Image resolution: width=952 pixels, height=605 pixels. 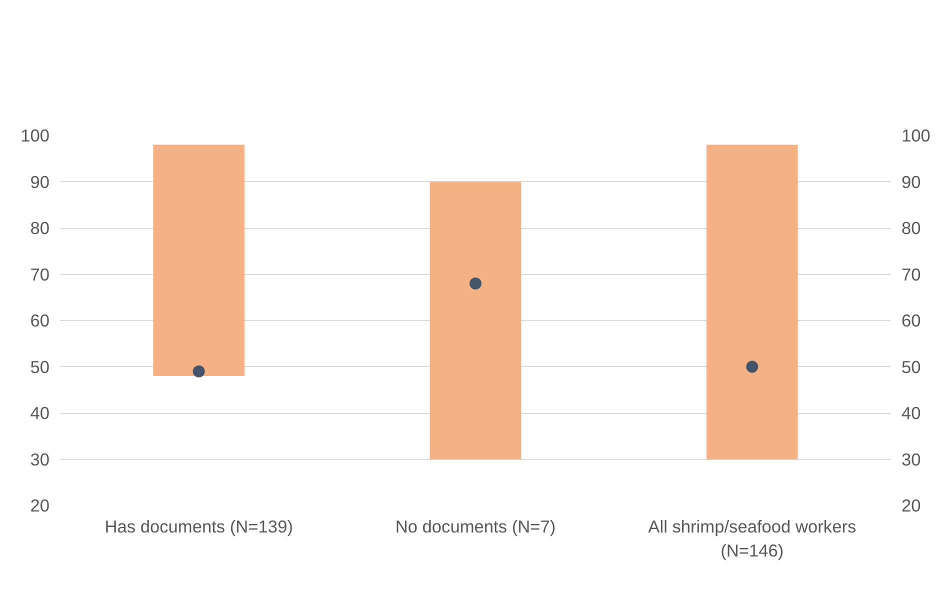 I want to click on y2-tick-label: 80, so click(x=911, y=228).